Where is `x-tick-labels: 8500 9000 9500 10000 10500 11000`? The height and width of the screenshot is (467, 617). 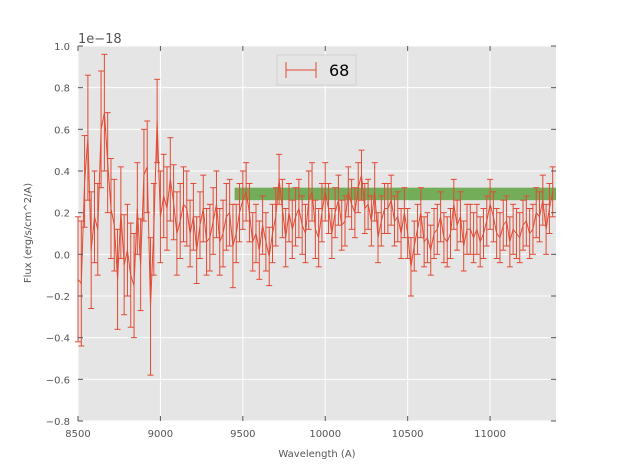
x-tick-labels: 8500 9000 9500 10000 10500 11000 is located at coordinates (285, 434).